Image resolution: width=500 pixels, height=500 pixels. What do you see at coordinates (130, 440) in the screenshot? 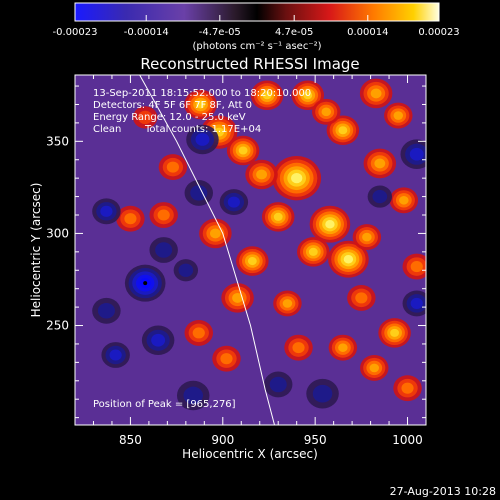
I see `x-tick-label: 850` at bounding box center [130, 440].